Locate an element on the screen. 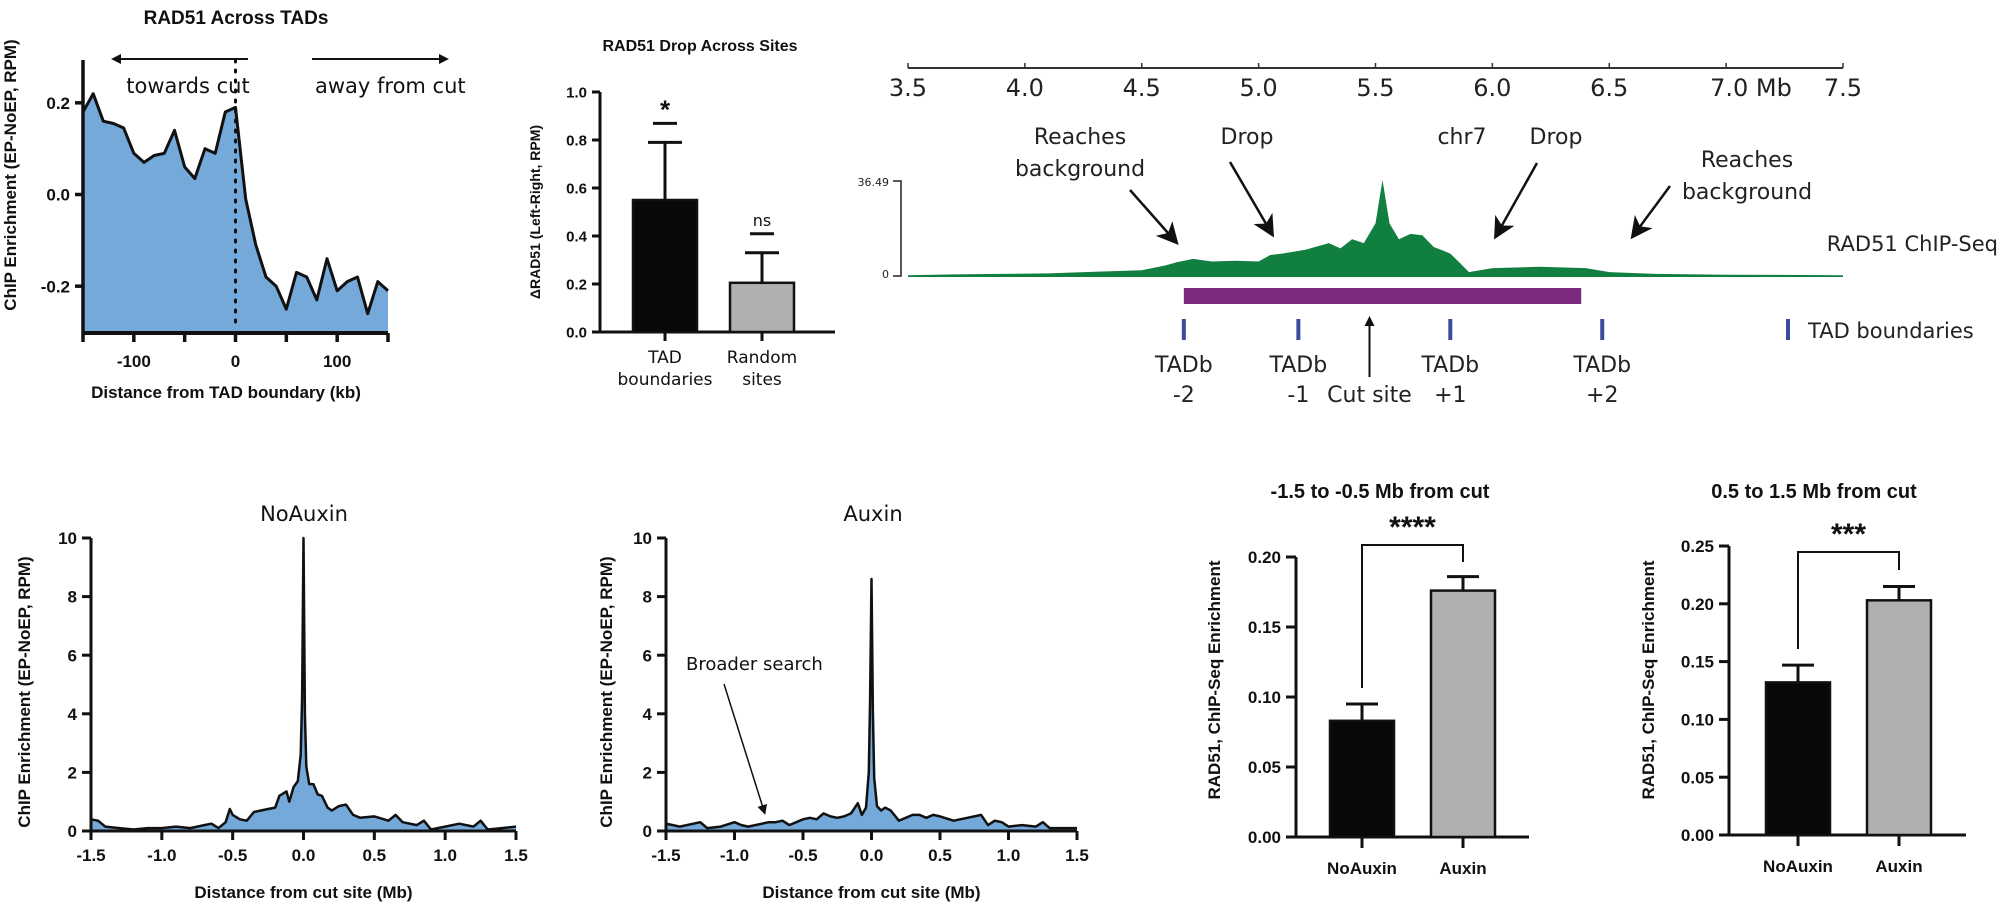  y-tick-label: 0.05 is located at coordinates (1264, 767).